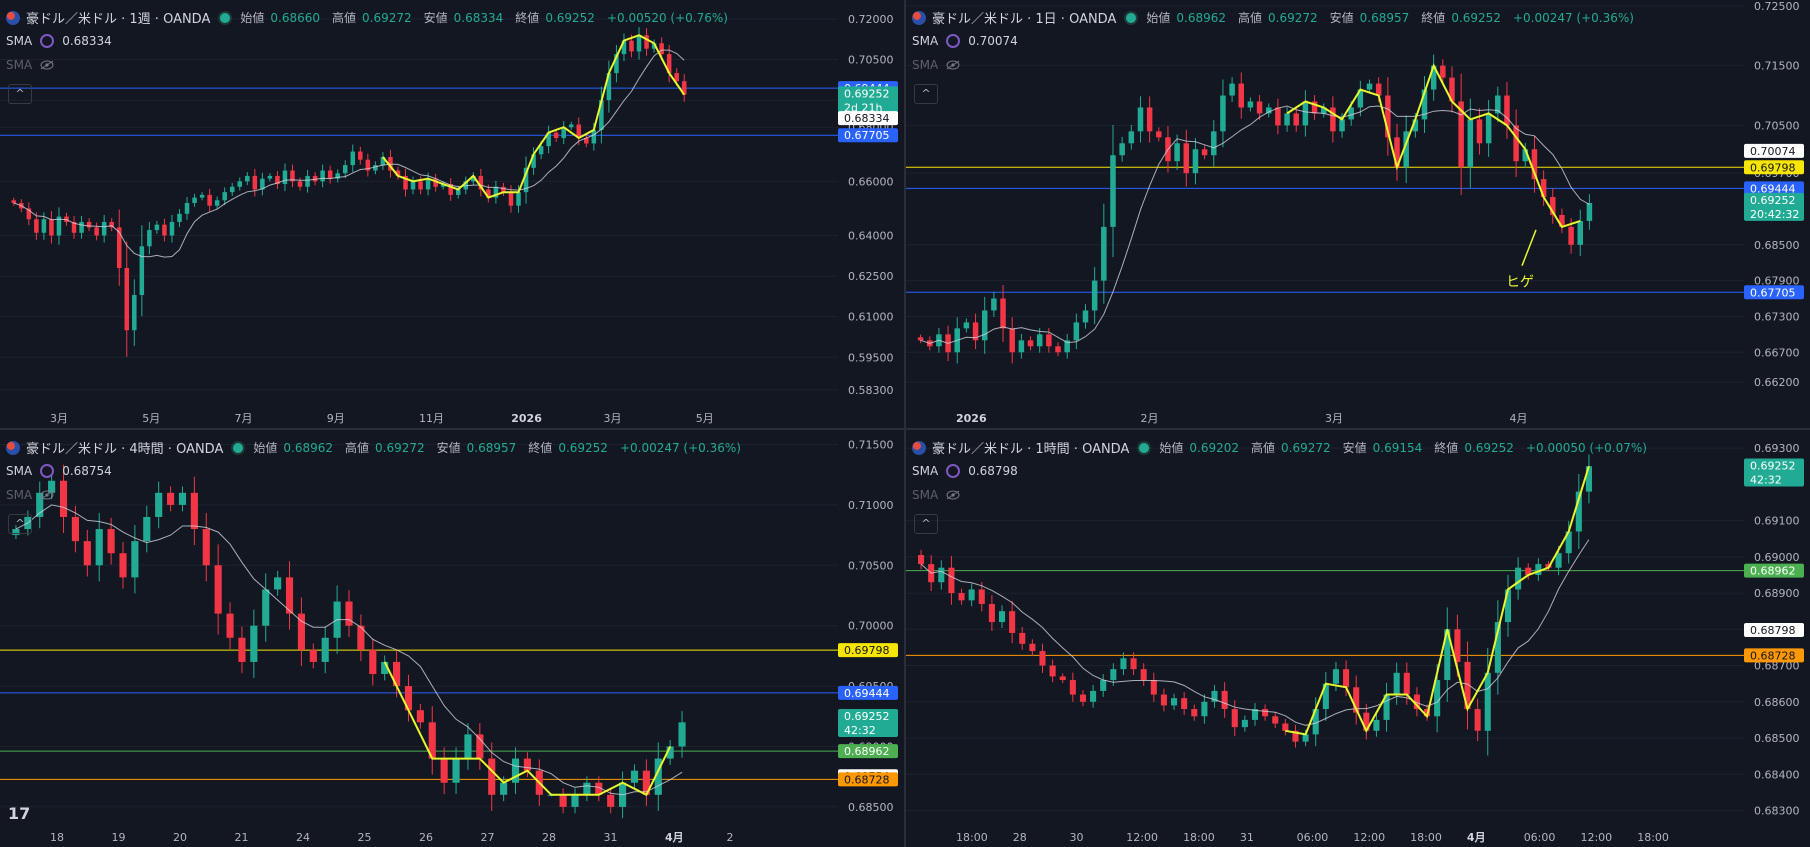 The width and height of the screenshot is (1810, 847). What do you see at coordinates (1341, 18) in the screenshot?
I see `ohlc-key: 安値` at bounding box center [1341, 18].